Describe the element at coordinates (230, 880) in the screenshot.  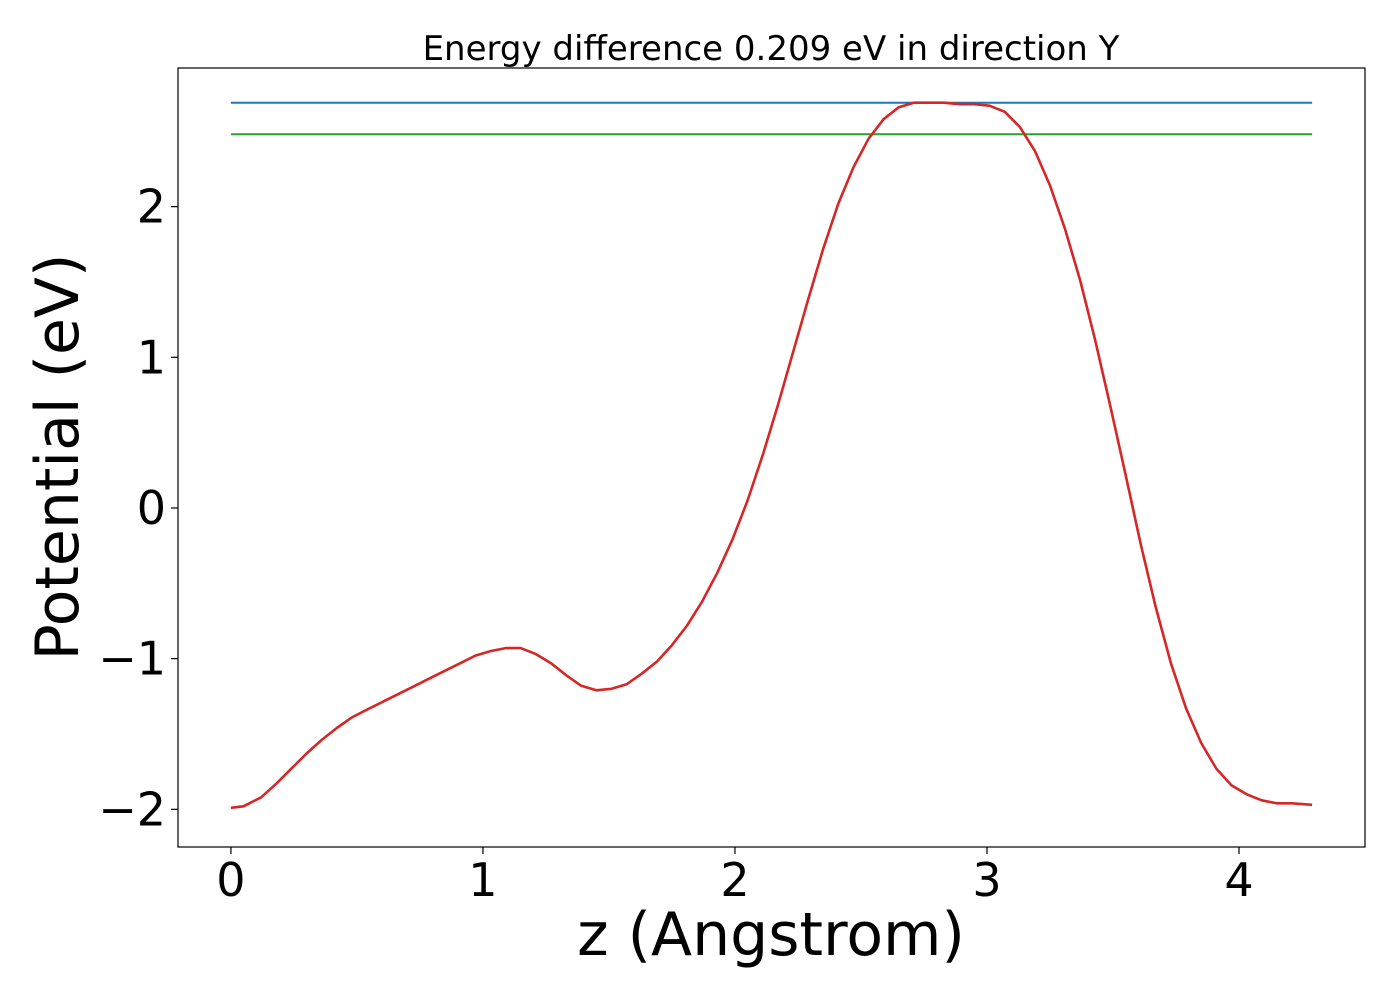
I see `x-tick-label: 0` at that location.